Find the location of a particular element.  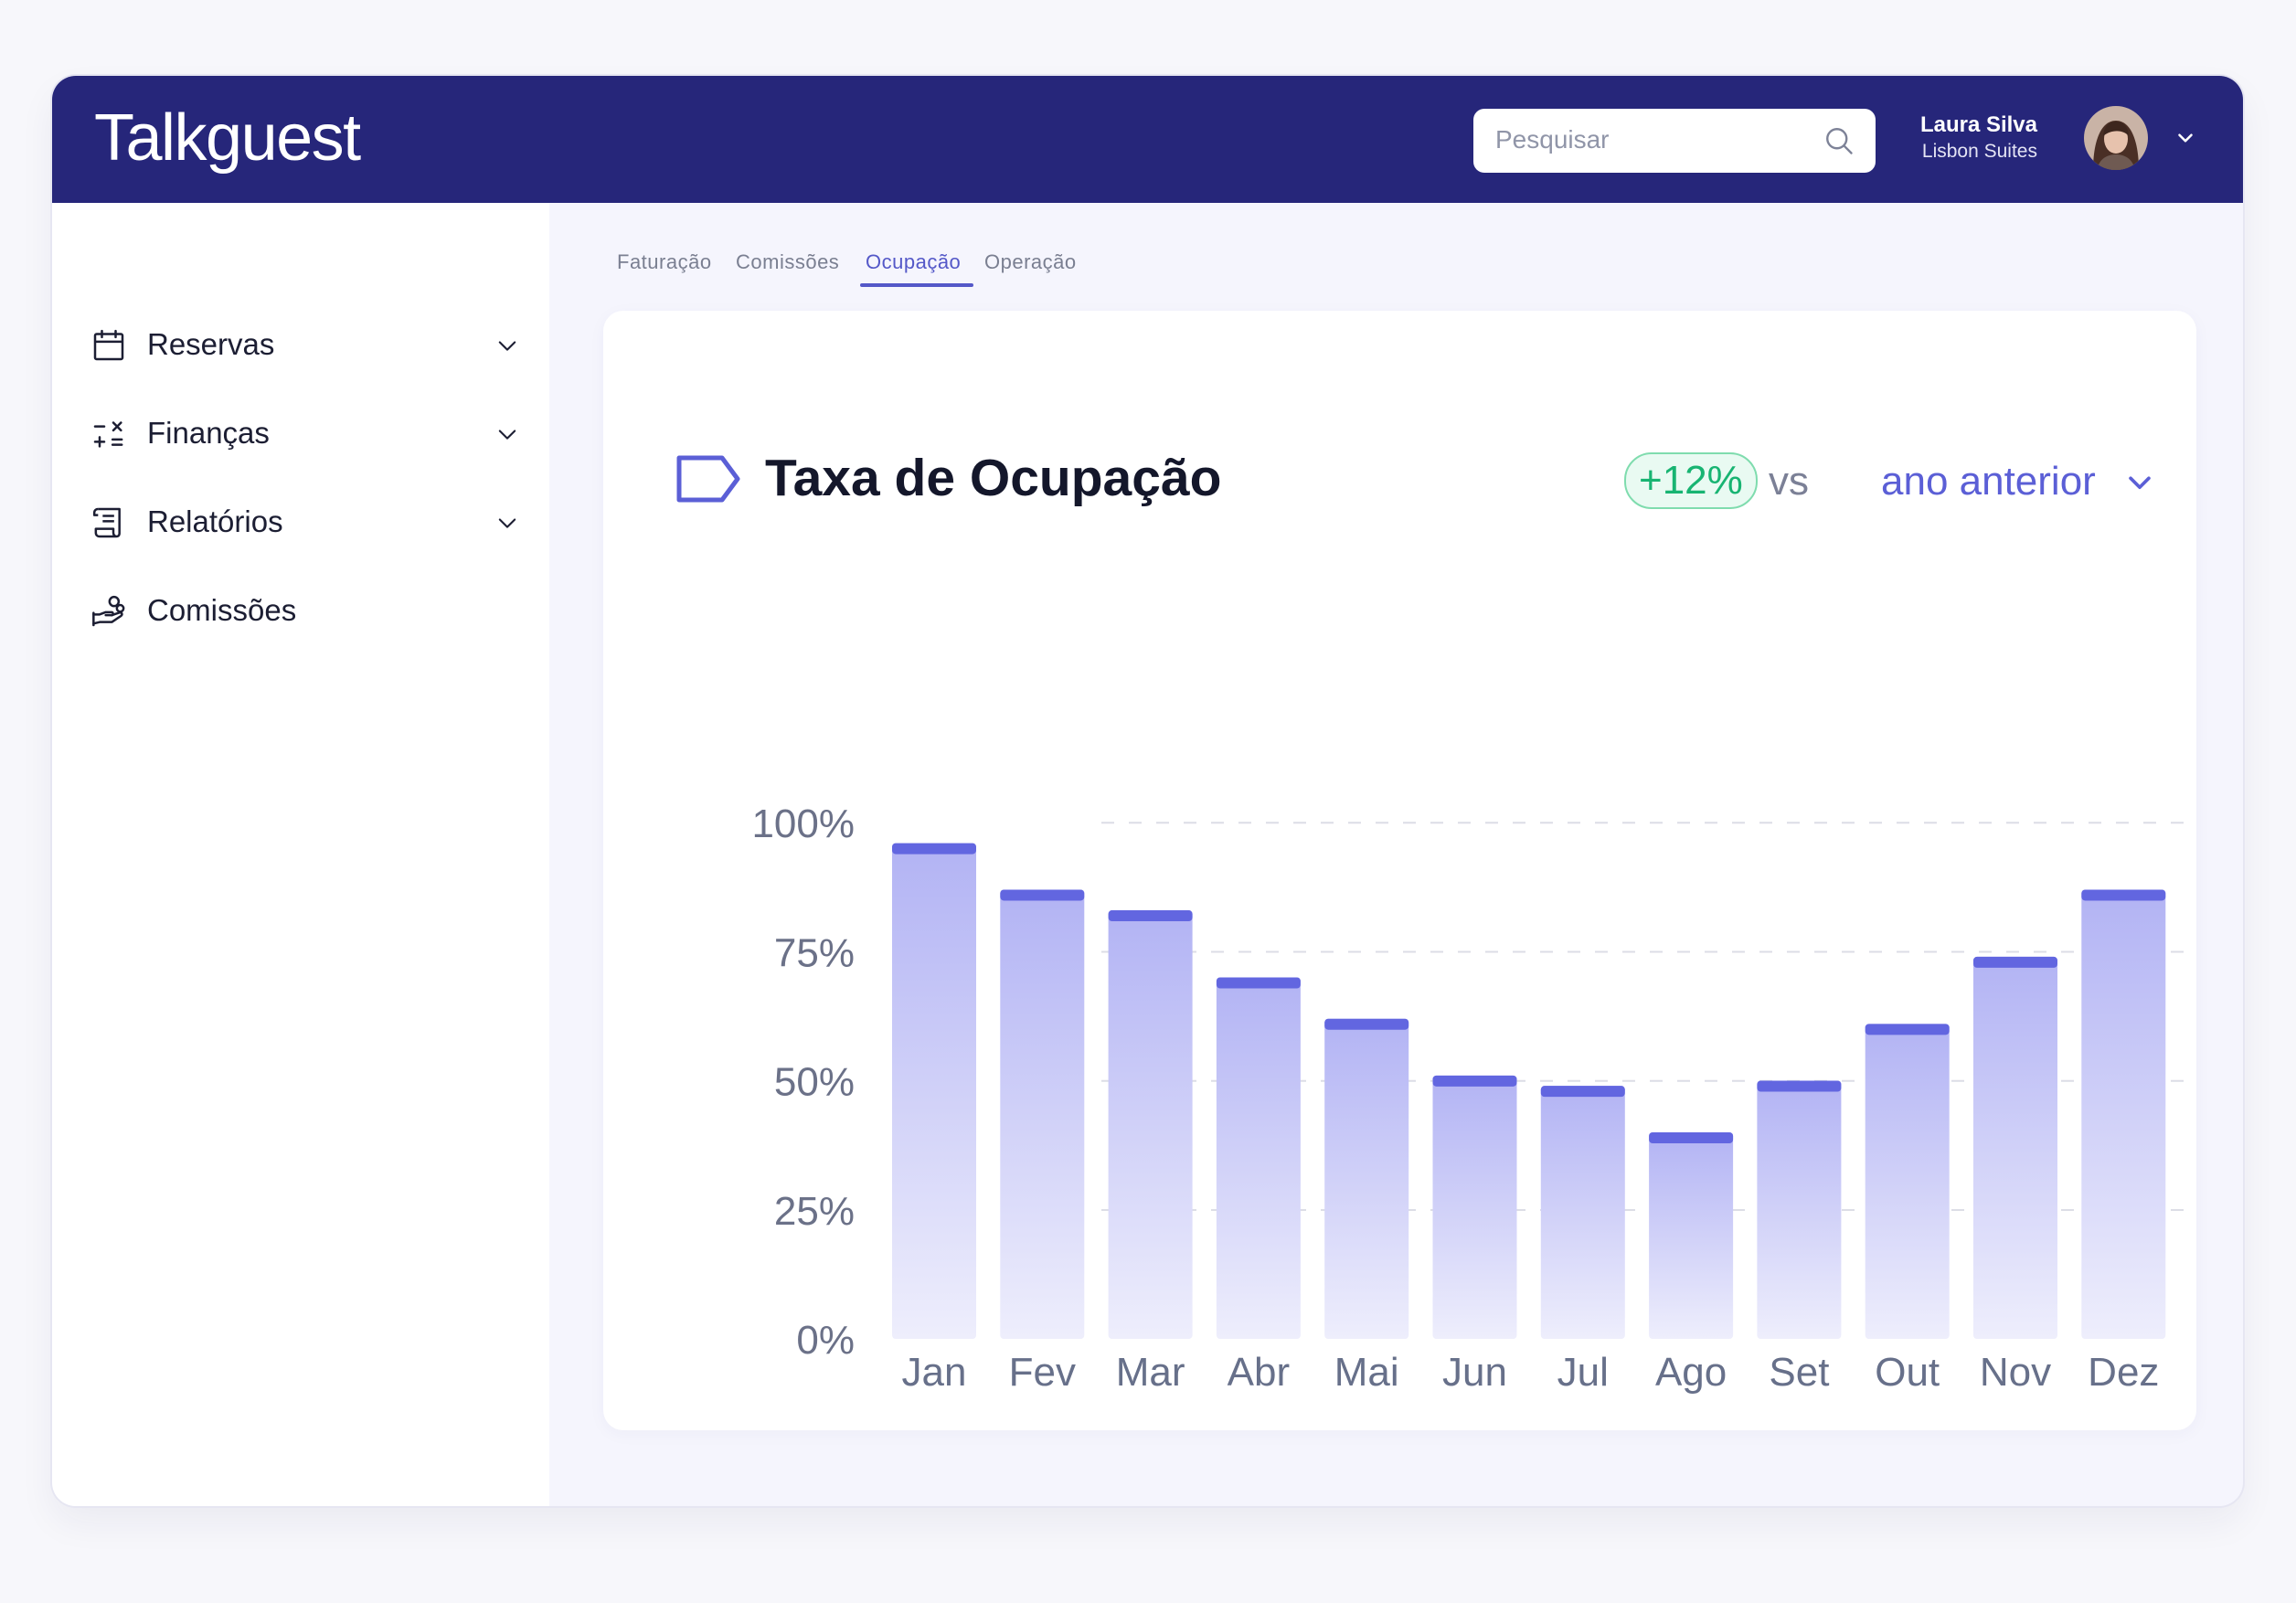

sidebar-item-label: Comissões is located at coordinates (222, 610).